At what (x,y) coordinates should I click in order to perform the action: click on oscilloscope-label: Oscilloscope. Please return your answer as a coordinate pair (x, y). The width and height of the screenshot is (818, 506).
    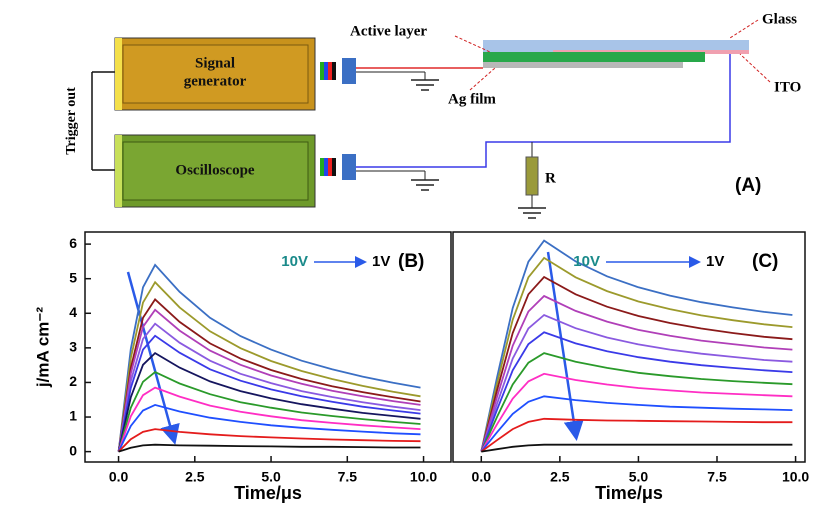
    Looking at the image, I should click on (215, 170).